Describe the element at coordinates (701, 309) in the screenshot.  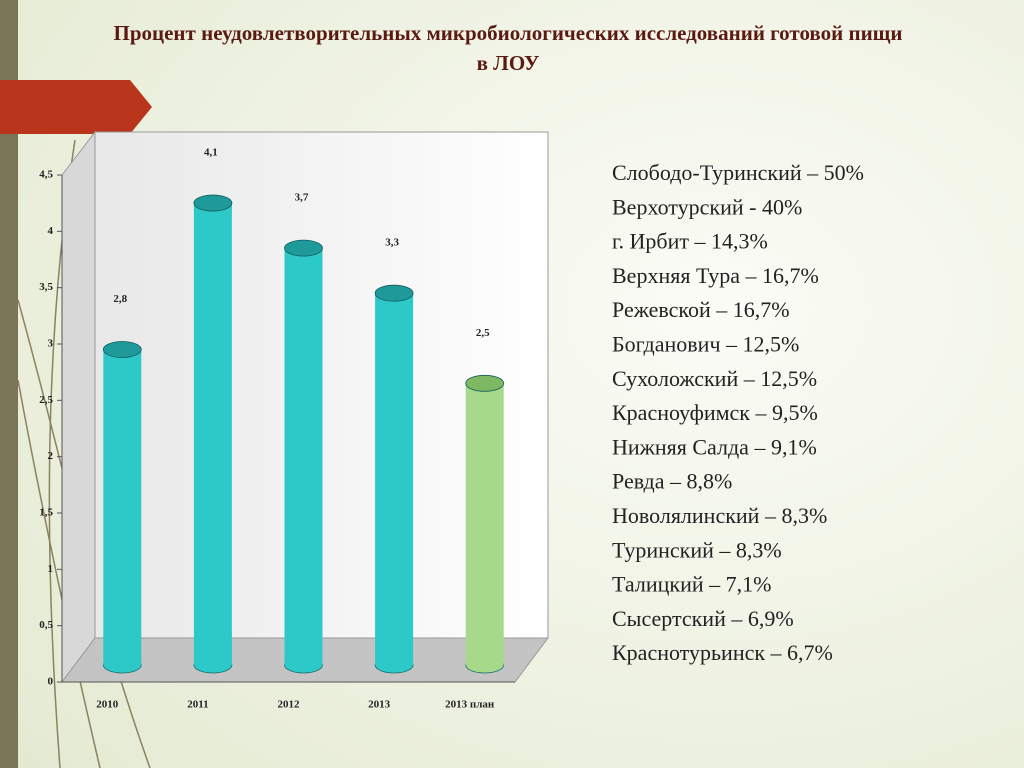
I see `list-item: Режевской – 16,7%` at that location.